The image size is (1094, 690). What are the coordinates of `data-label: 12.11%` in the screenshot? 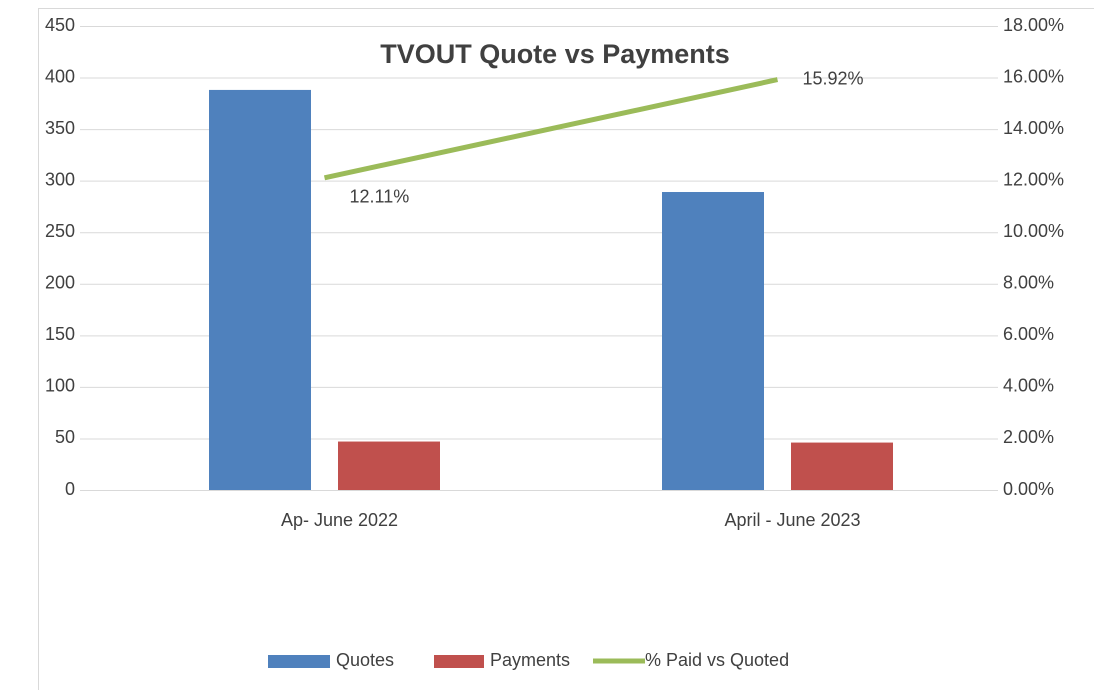 It's located at (380, 197).